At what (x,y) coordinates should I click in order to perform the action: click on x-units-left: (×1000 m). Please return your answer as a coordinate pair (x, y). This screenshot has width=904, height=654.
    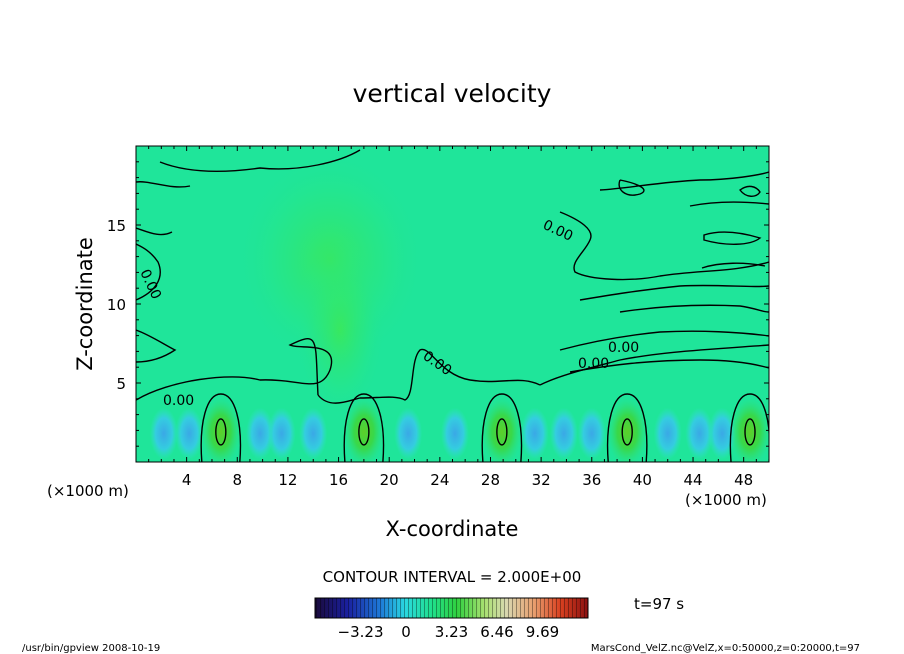
    Looking at the image, I should click on (88, 491).